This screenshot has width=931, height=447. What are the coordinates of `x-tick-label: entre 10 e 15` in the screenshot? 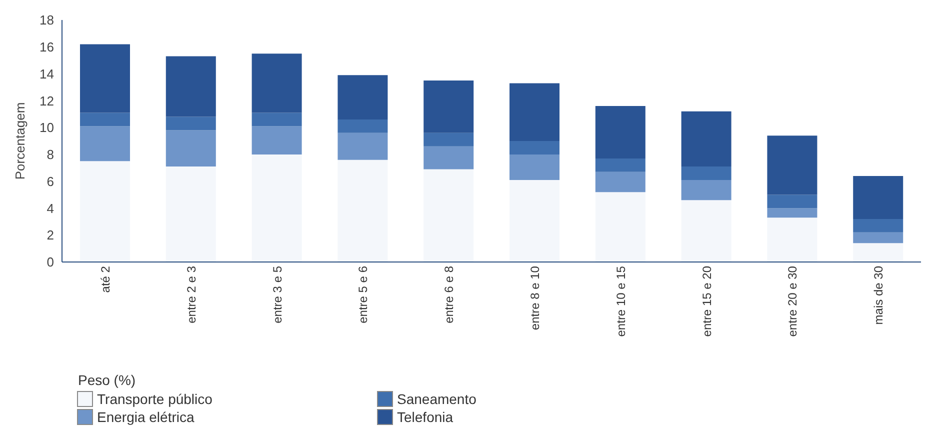 It's located at (621, 301).